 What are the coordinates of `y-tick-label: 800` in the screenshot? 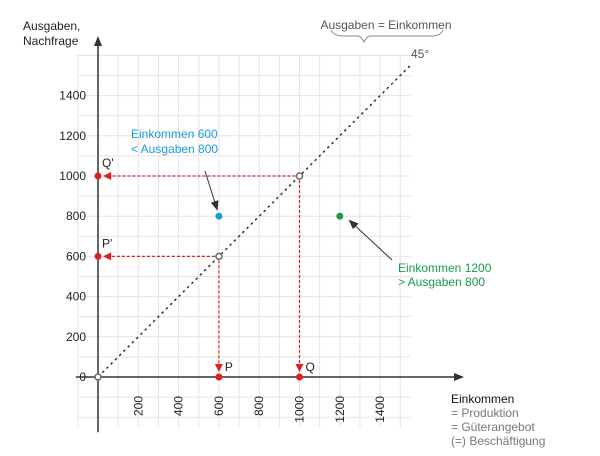 It's located at (76, 216).